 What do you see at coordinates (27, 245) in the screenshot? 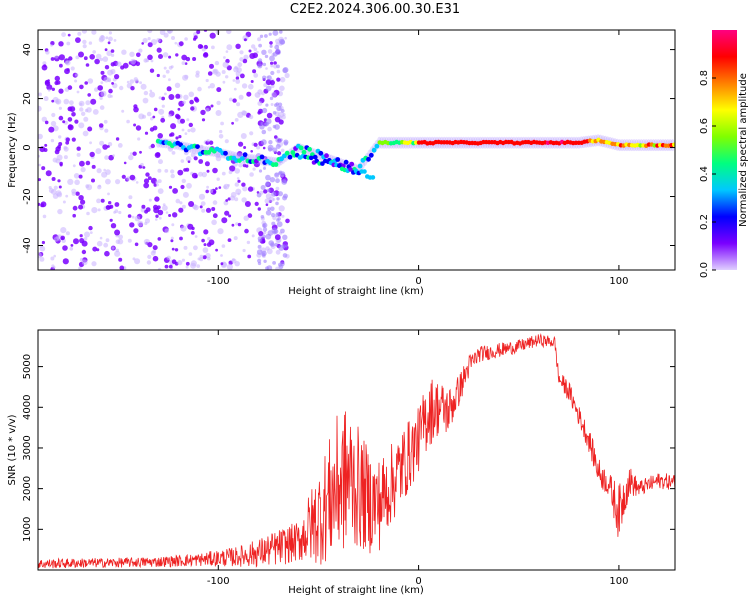
I see `y-tick-label: -40` at bounding box center [27, 245].